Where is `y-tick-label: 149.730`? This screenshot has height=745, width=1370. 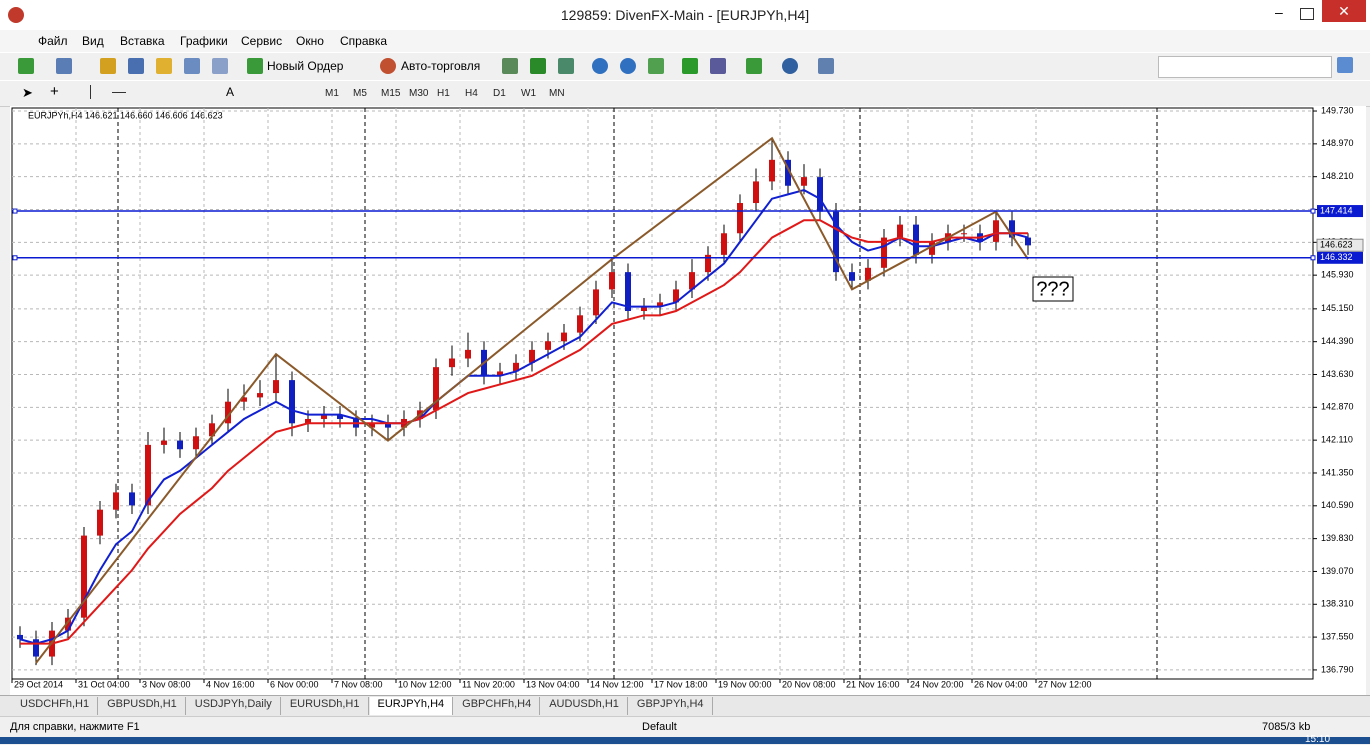
y-tick-label: 149.730 is located at coordinates (1337, 110).